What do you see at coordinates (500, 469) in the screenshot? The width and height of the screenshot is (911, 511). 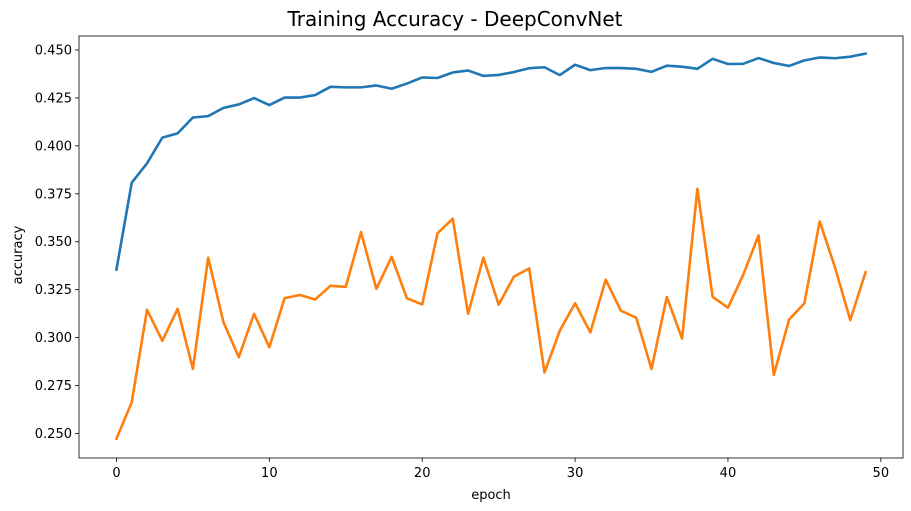 I see `x-axis: 0 10 20 30 40 50` at bounding box center [500, 469].